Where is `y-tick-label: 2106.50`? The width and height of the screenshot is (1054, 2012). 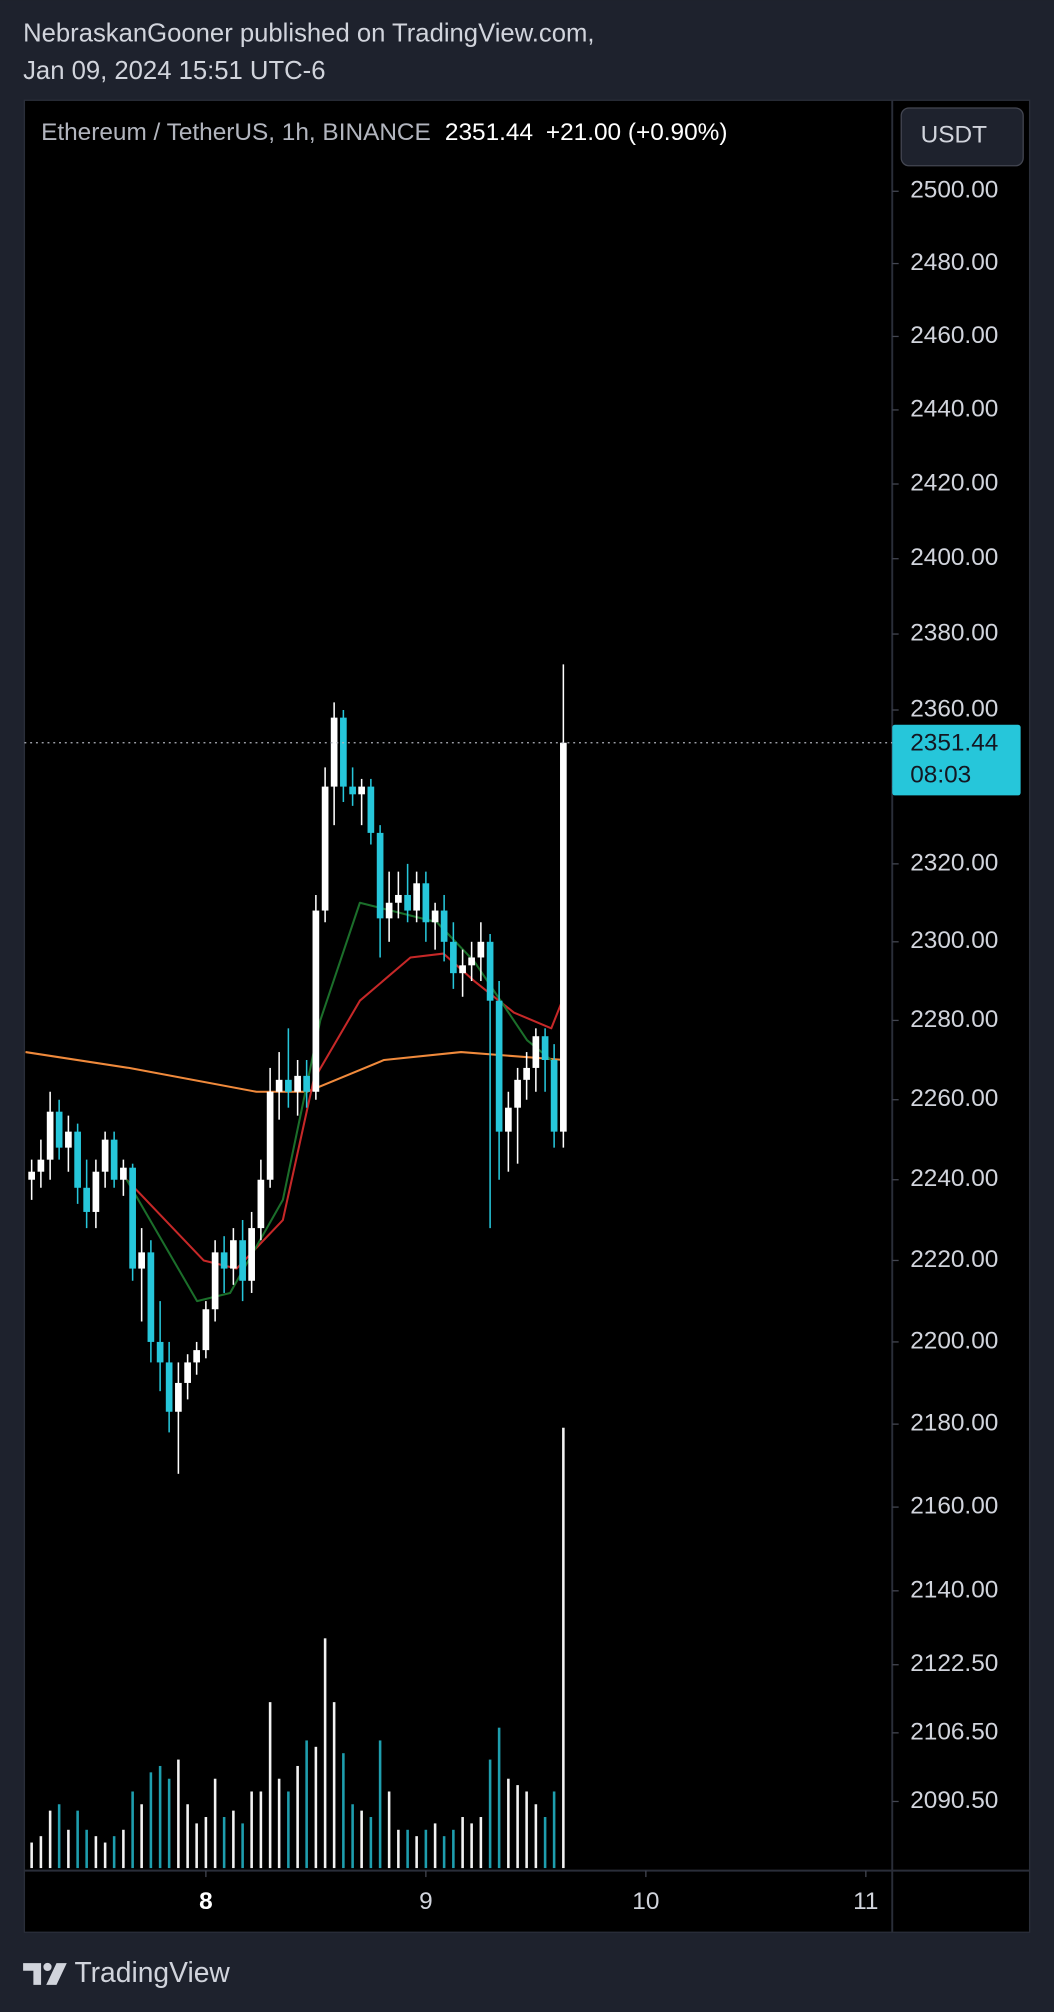 y-tick-label: 2106.50 is located at coordinates (954, 1731).